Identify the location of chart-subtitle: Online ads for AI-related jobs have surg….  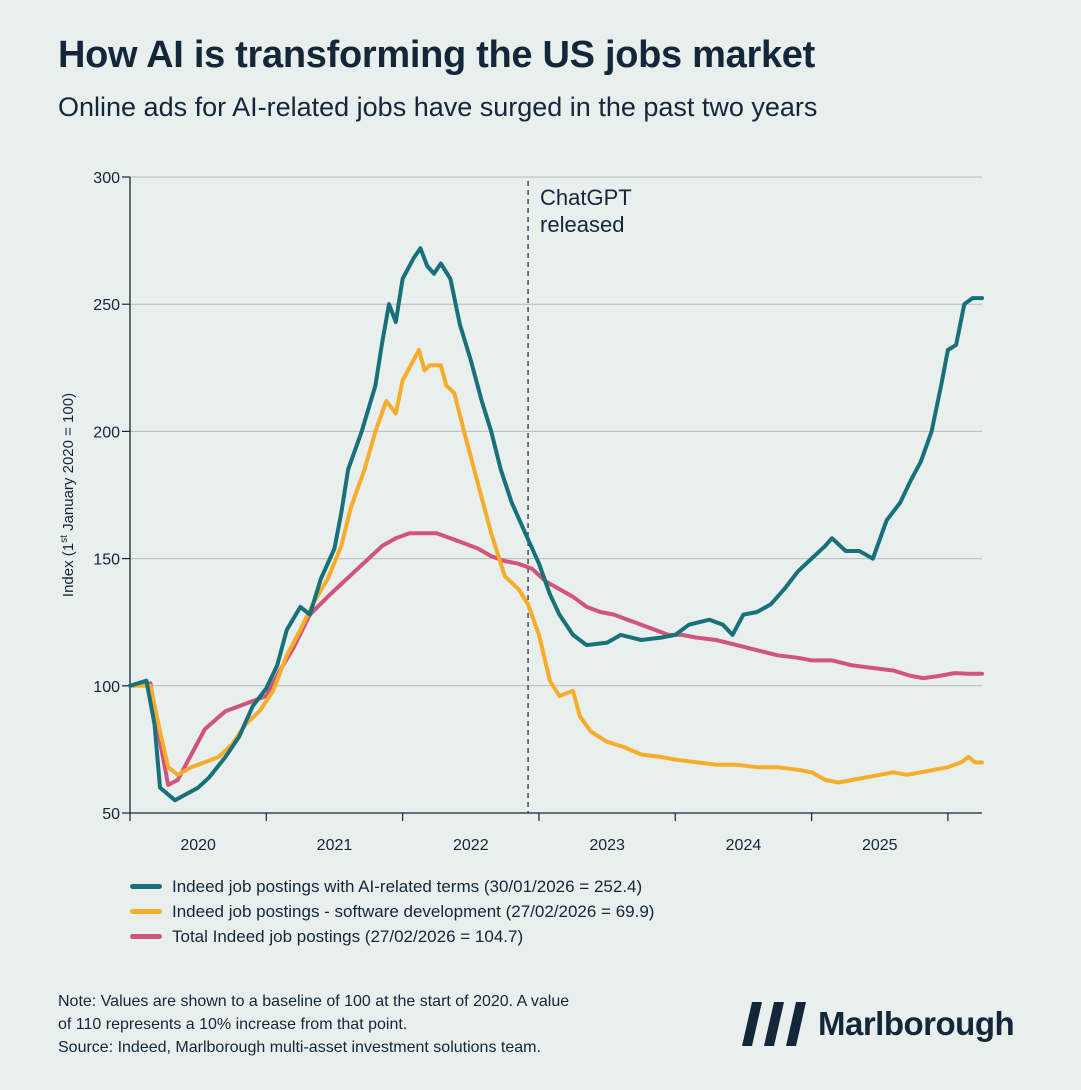
(438, 107).